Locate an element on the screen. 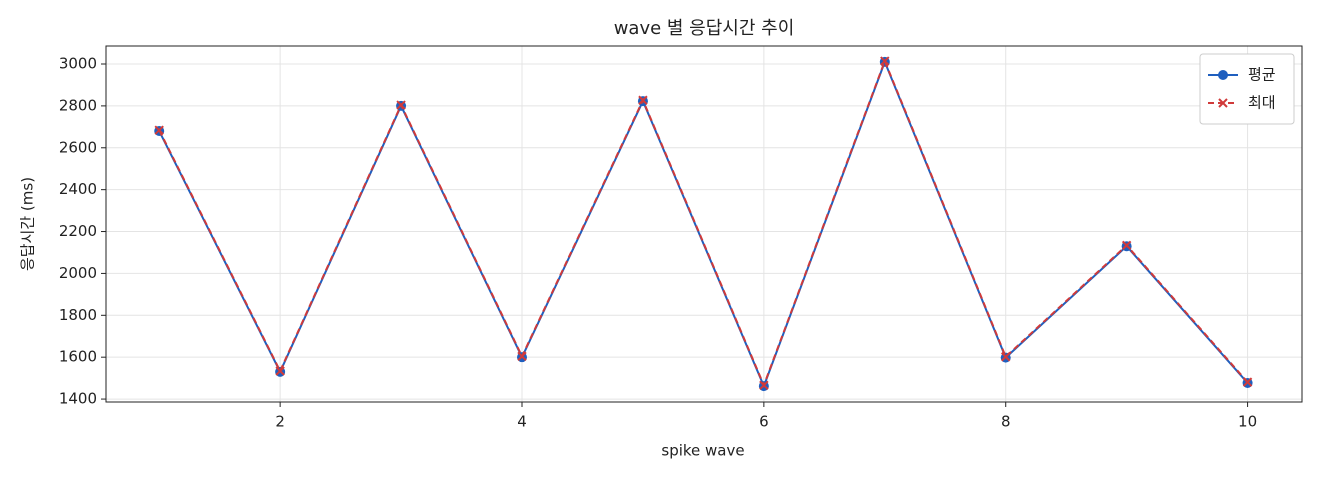 The width and height of the screenshot is (1320, 480). y-tick-label: 2400 is located at coordinates (78, 189).